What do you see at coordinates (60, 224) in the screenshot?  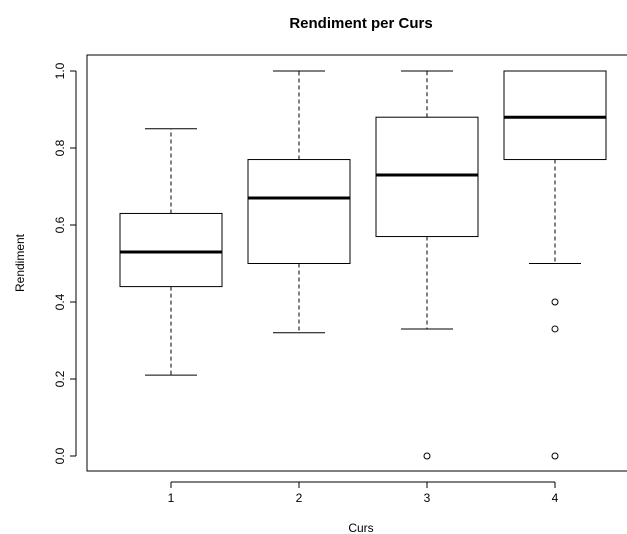 I see `y-tick-label: 0.6` at bounding box center [60, 224].